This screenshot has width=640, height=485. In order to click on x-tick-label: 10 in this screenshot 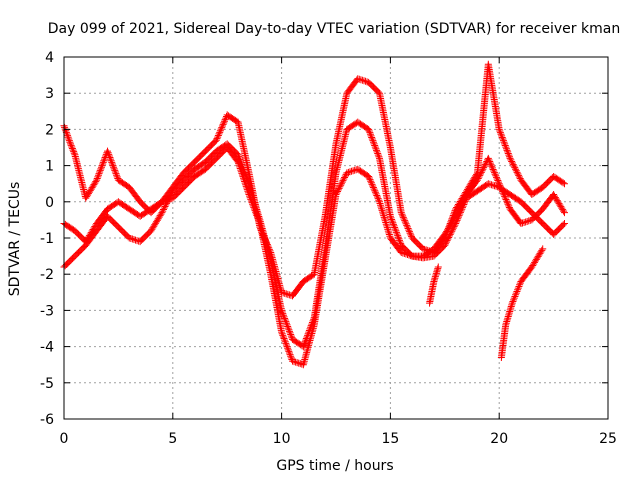, I will do `click(282, 439)`.